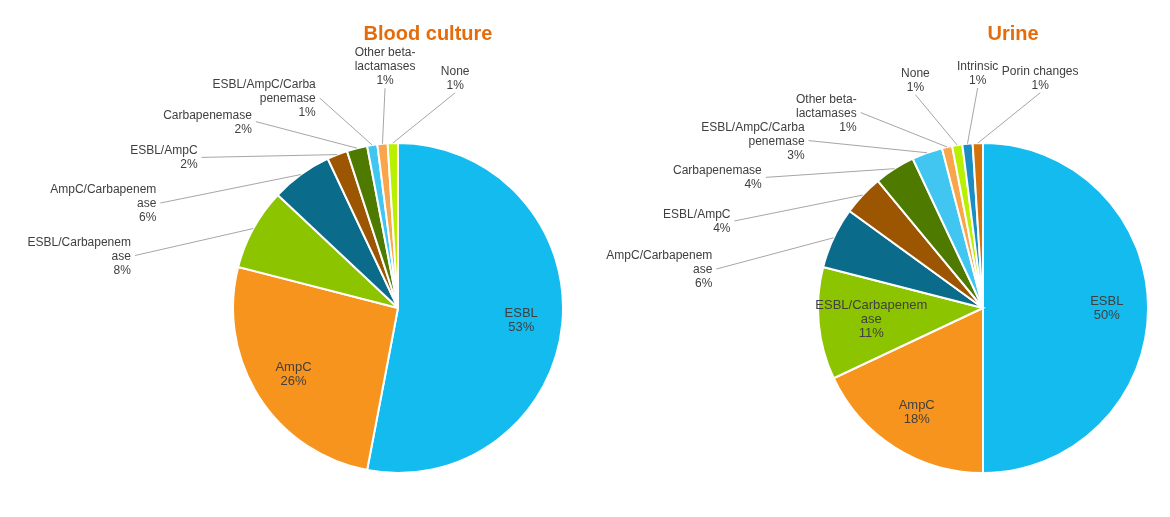 This screenshot has height=517, width=1170. I want to click on chart-title: Blood culture, so click(428, 33).